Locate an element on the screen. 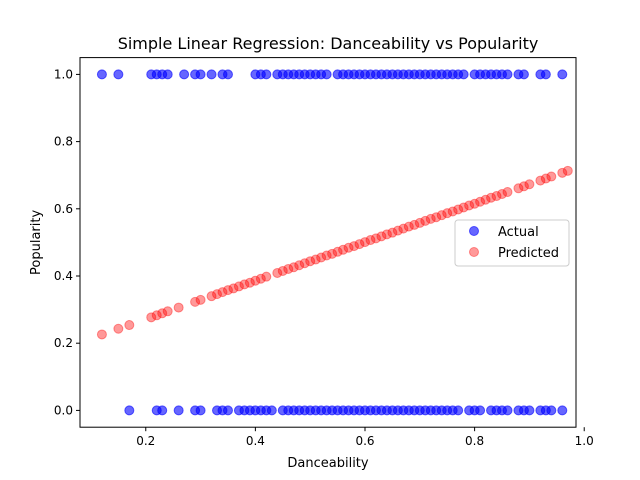 This screenshot has height=480, width=640. y-tick-label: 0.4 is located at coordinates (63, 276).